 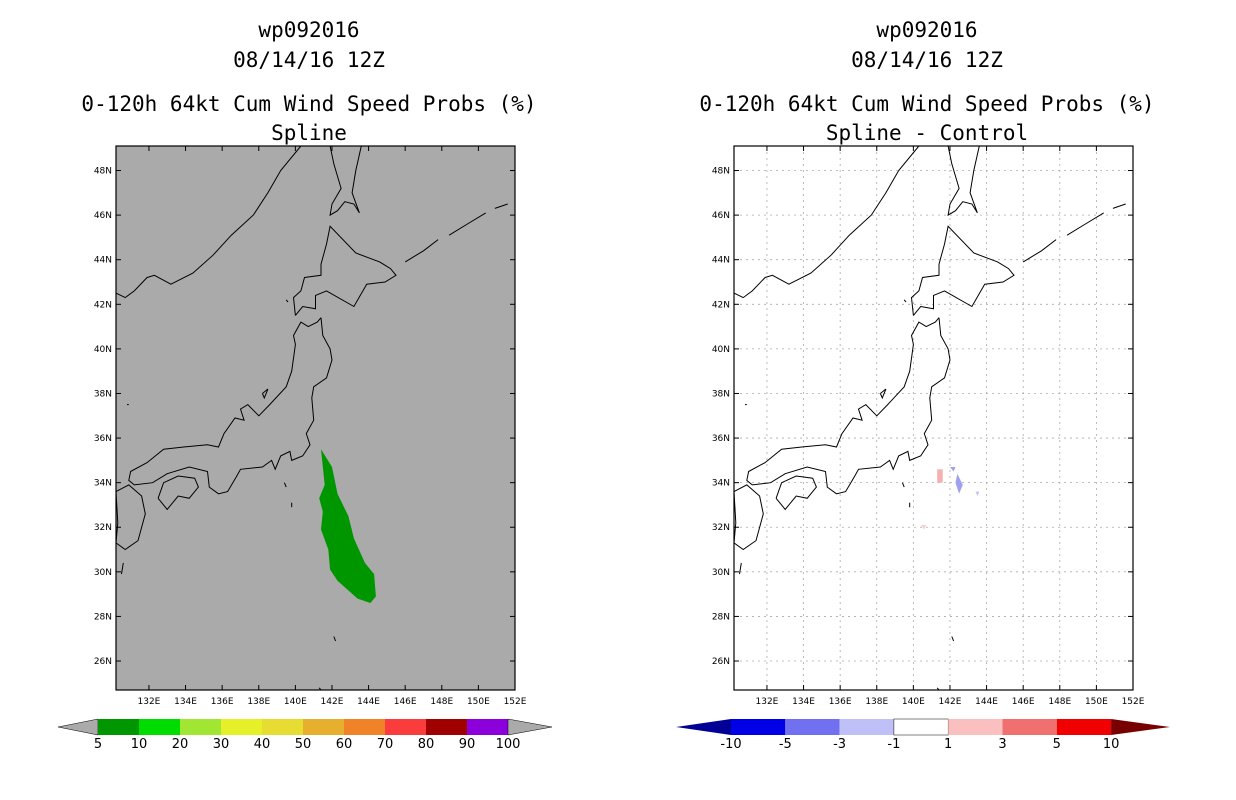 What do you see at coordinates (721, 216) in the screenshot?
I see `latitude-label: 46N` at bounding box center [721, 216].